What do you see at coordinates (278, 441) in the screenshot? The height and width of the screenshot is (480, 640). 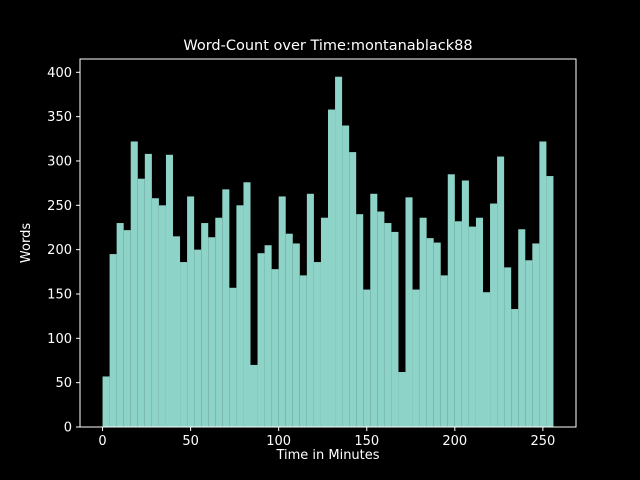 I see `x-tick-label: 100` at bounding box center [278, 441].